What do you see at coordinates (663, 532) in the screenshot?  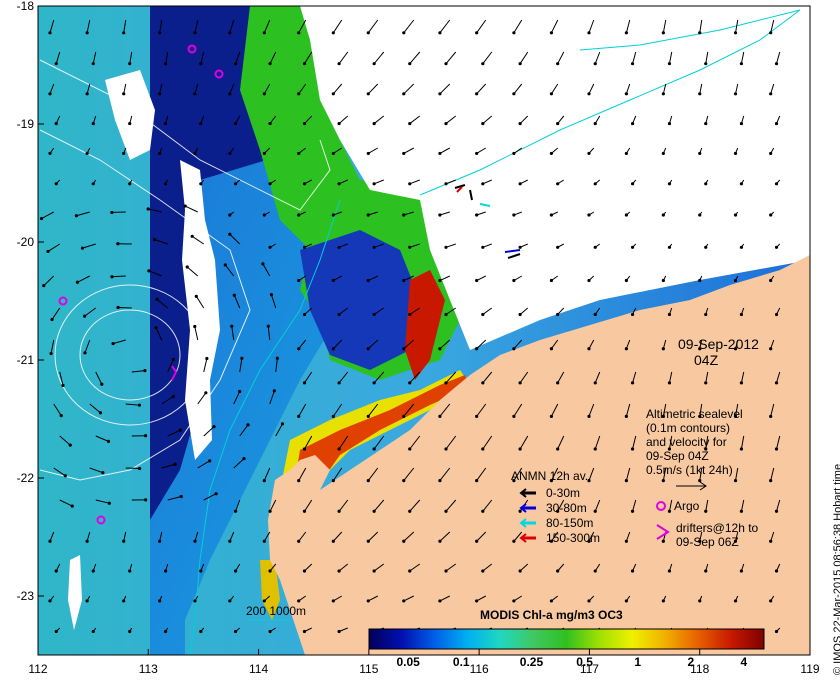 I see `drifter-chevron-icon` at bounding box center [663, 532].